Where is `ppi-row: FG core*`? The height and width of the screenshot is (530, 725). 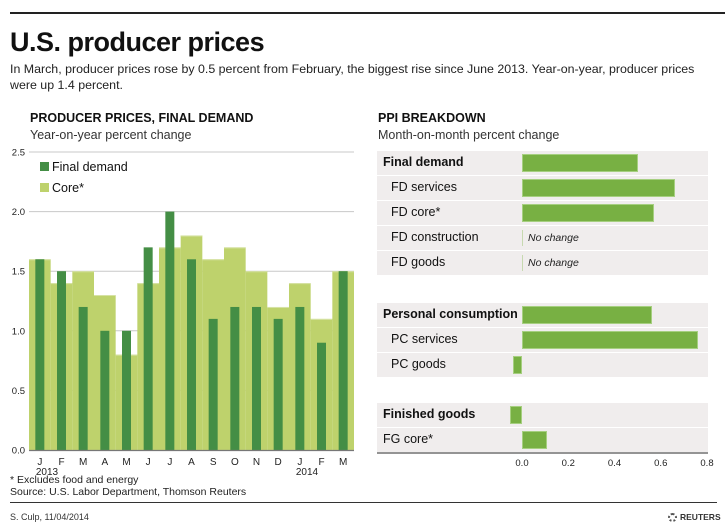 ppi-row: FG core* is located at coordinates (542, 440).